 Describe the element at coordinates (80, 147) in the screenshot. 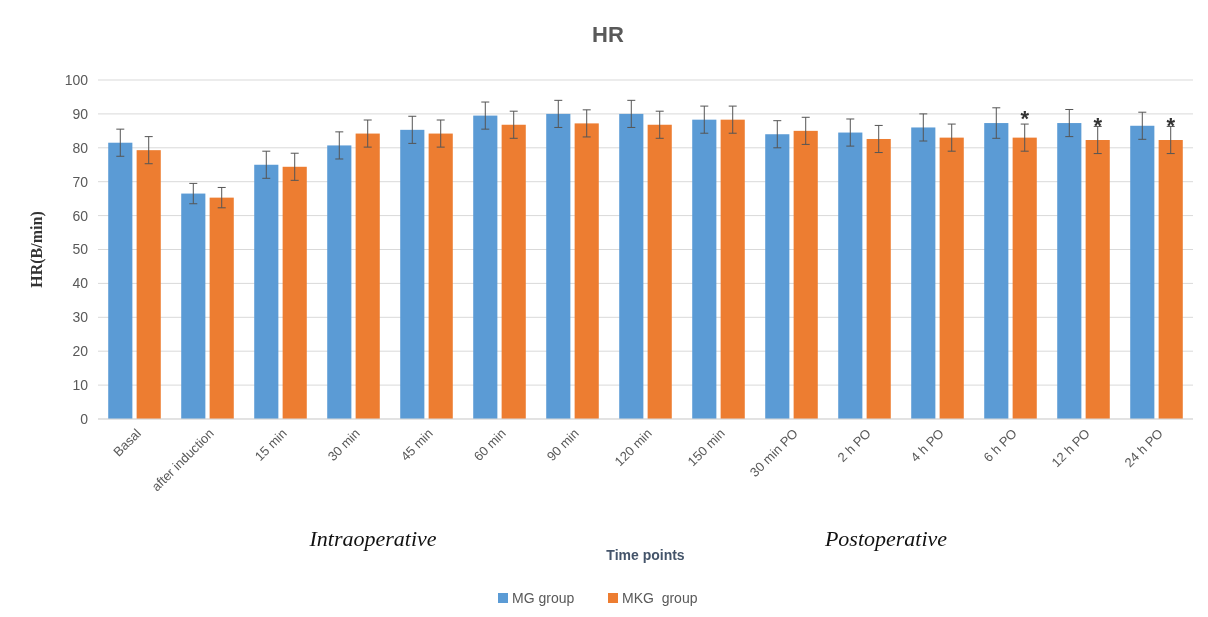

I see `y-tick-label: 80` at that location.